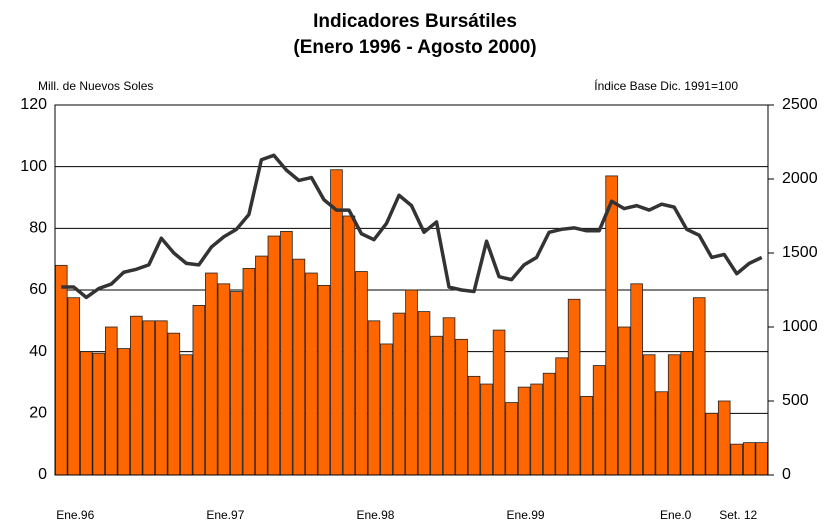 The height and width of the screenshot is (521, 831). Describe the element at coordinates (95, 86) in the screenshot. I see `y-axis-label: Mill. de Nuevos Soles` at that location.